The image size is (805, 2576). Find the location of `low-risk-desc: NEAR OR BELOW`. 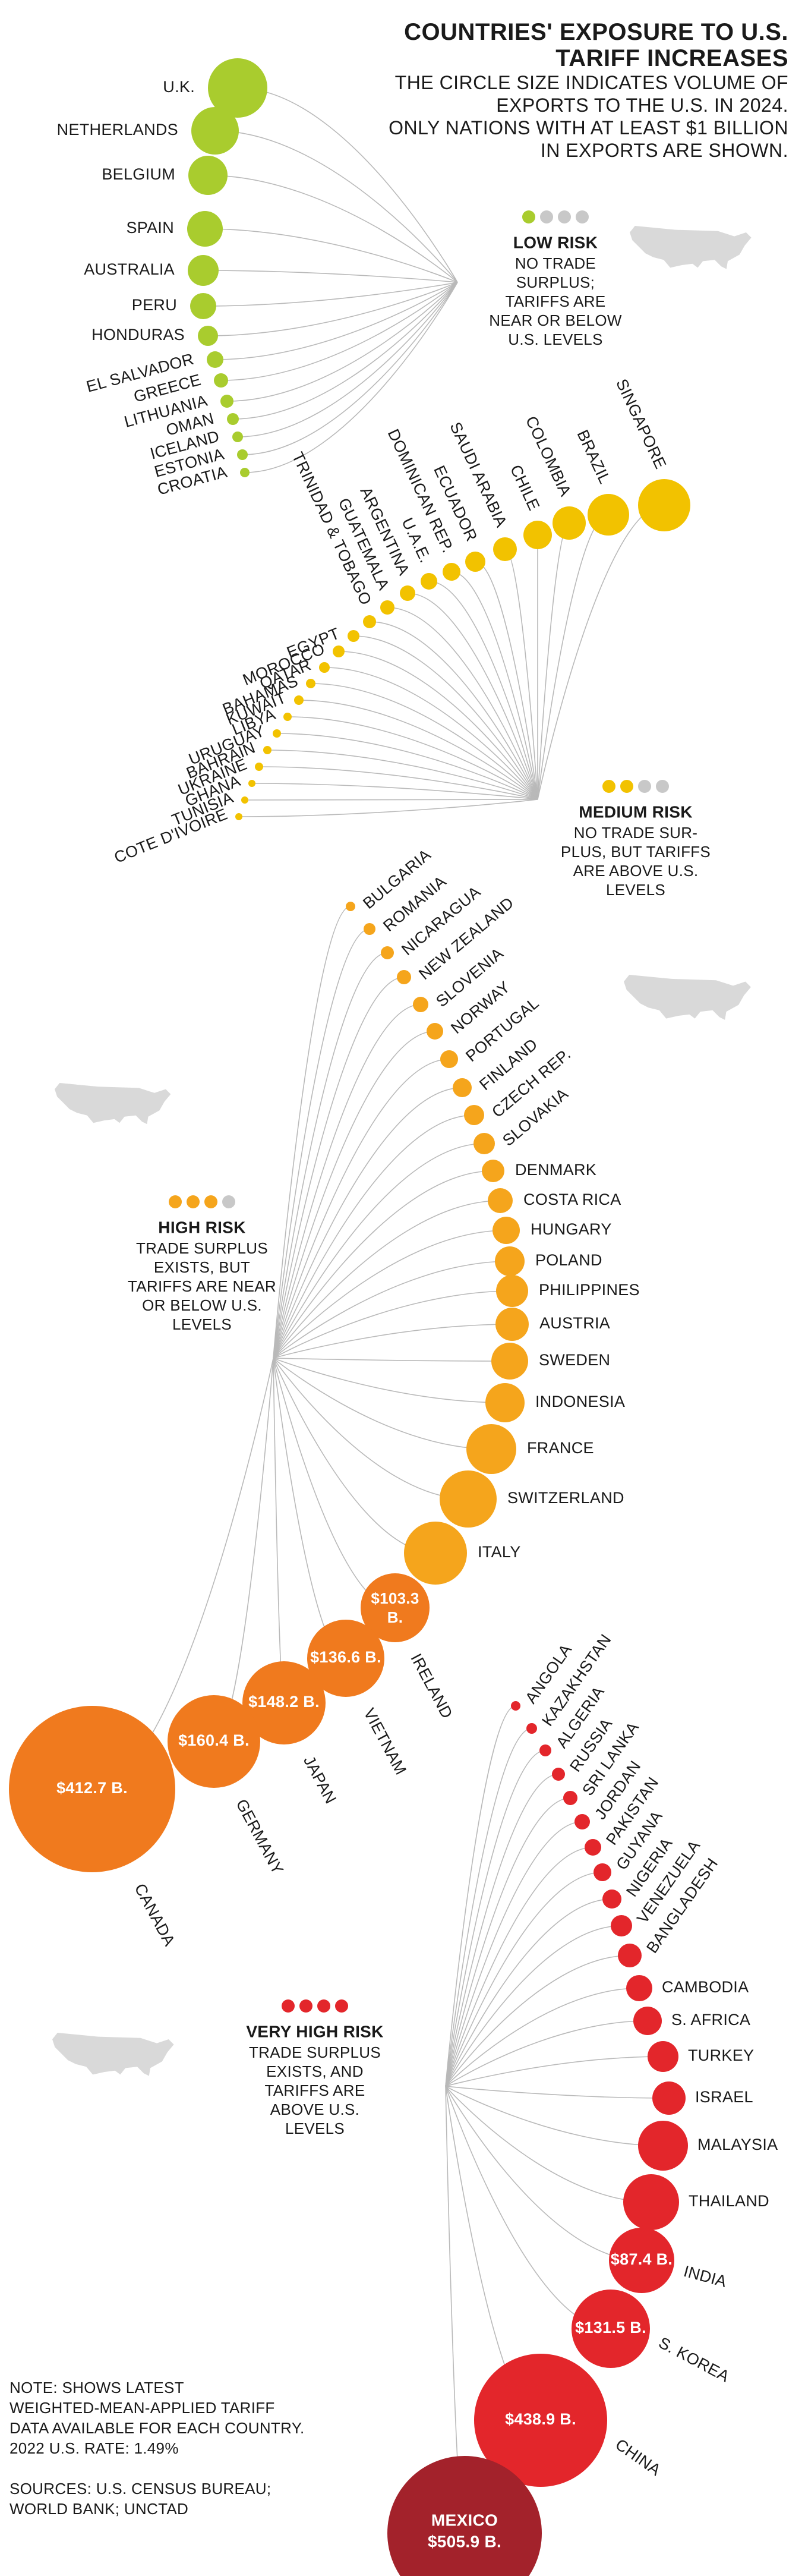

low-risk-desc: NEAR OR BELOW is located at coordinates (555, 320).